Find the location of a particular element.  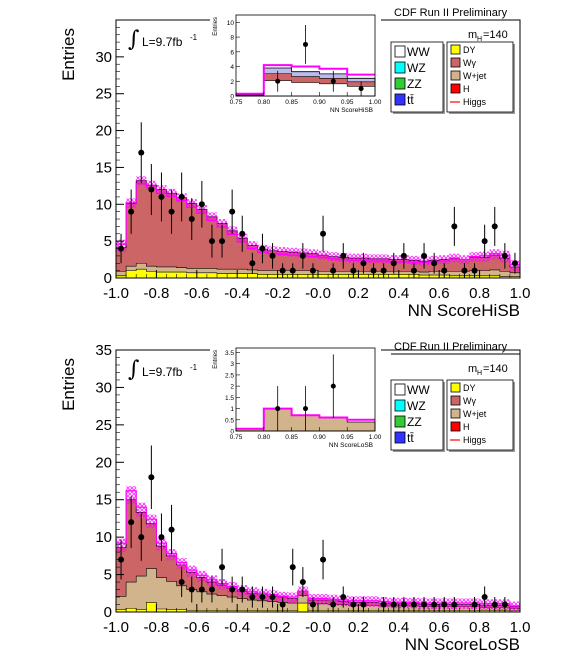

mass-value: =140 is located at coordinates (495, 369).